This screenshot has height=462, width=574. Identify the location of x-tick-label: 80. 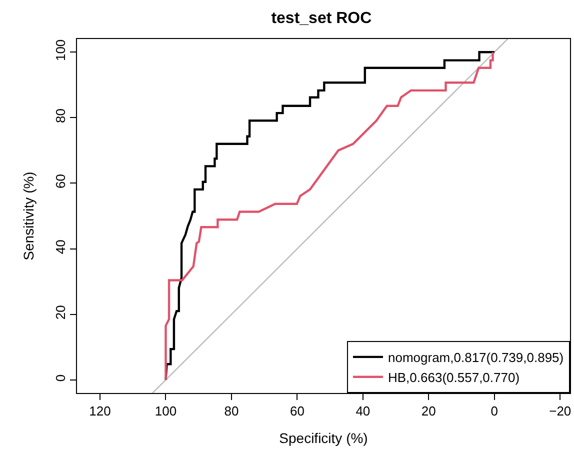
(231, 411).